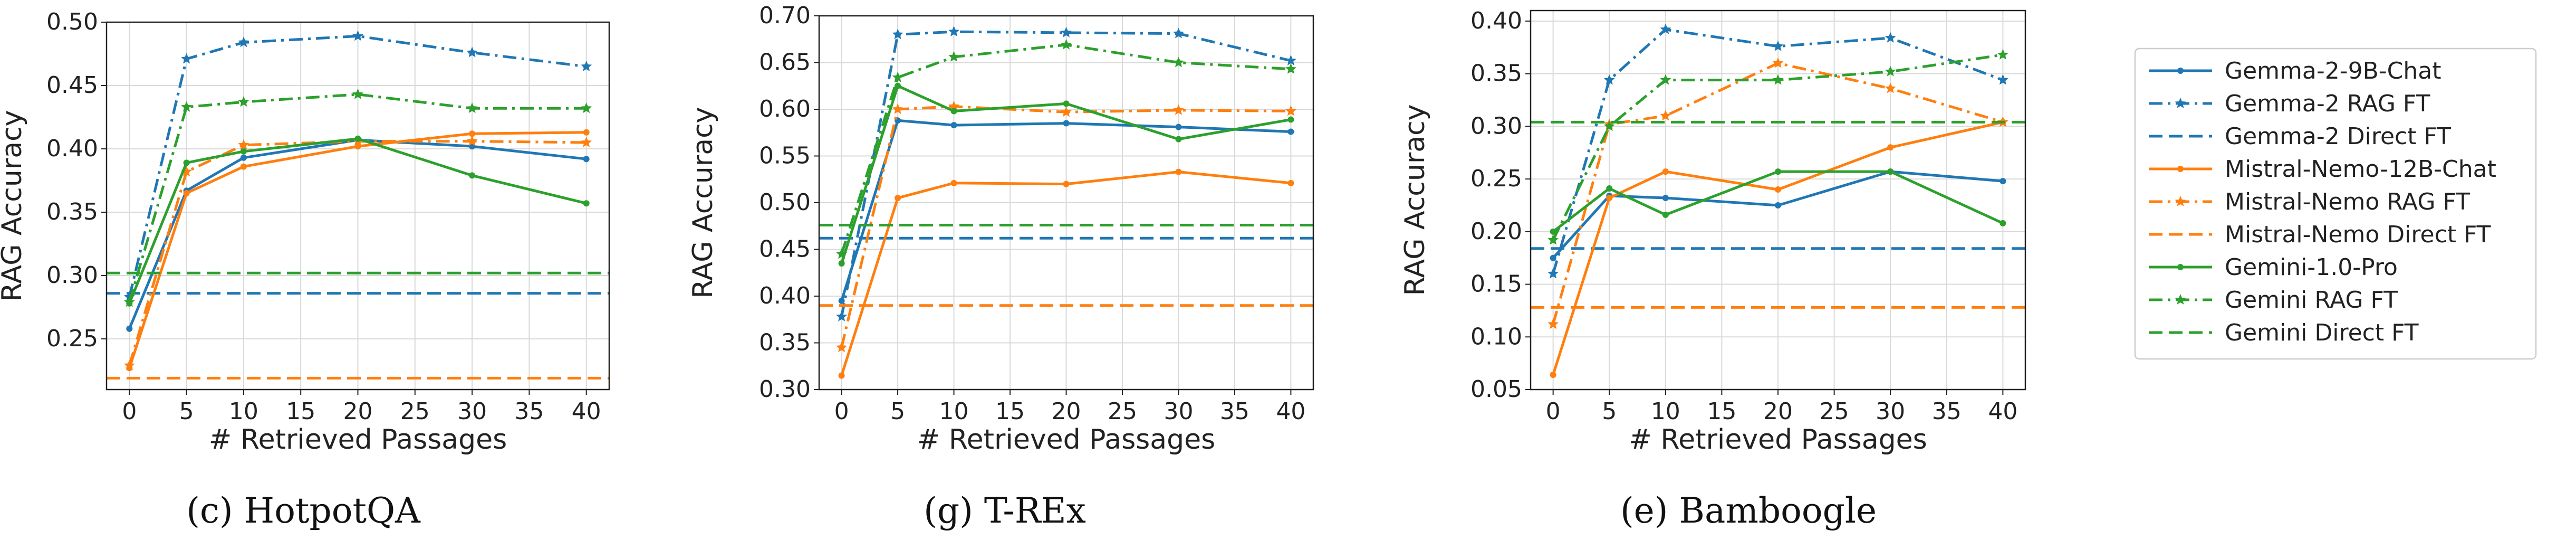 The height and width of the screenshot is (540, 2576). What do you see at coordinates (2358, 234) in the screenshot?
I see `legend-label: Mistral-Nemo Direct FT` at bounding box center [2358, 234].